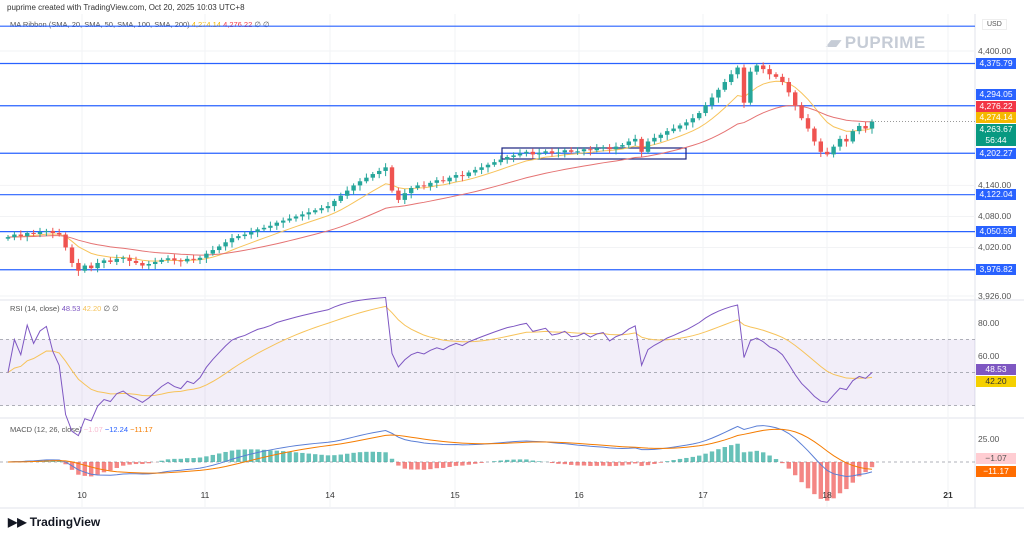 Image resolution: width=1024 pixels, height=539 pixels. I want to click on macd-legend-v3: −11.17, so click(141, 429).